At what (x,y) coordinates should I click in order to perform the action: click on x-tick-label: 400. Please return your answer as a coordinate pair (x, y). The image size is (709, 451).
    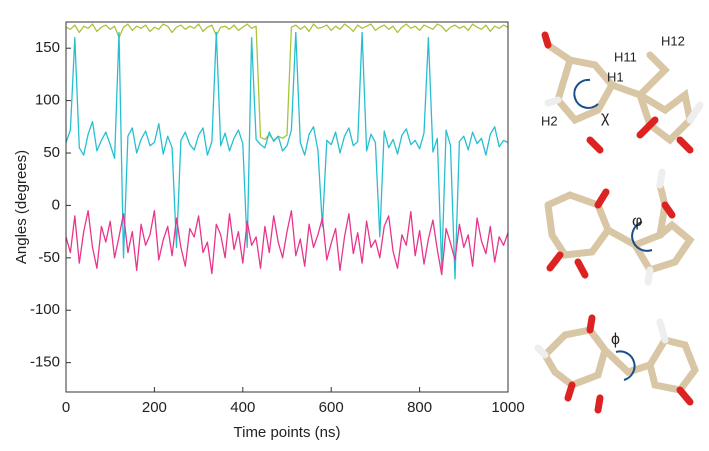
    Looking at the image, I should click on (242, 407).